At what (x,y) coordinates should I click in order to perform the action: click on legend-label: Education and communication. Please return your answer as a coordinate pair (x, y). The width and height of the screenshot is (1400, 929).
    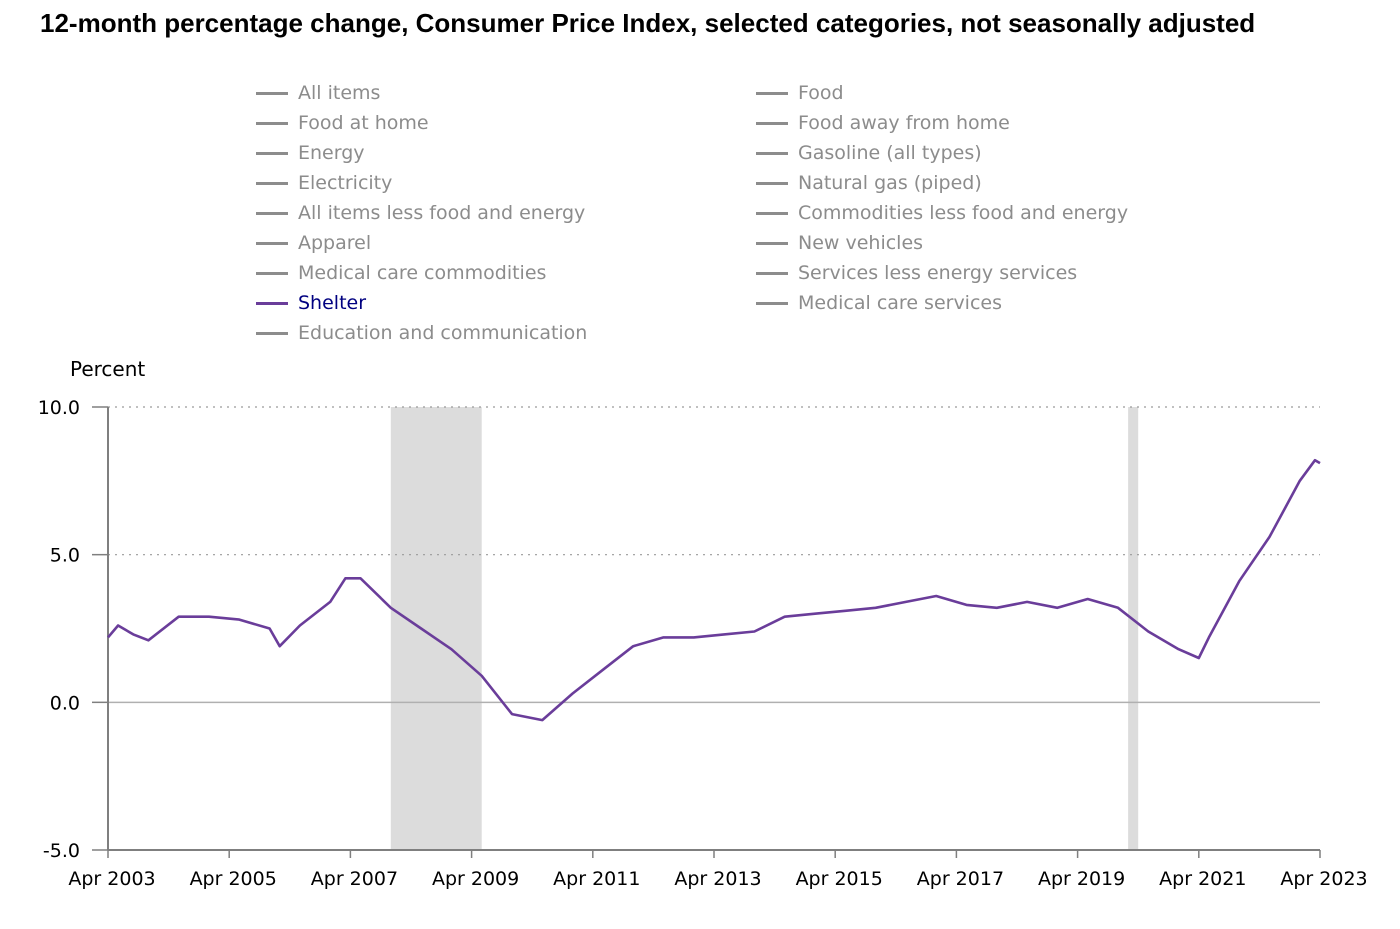
    Looking at the image, I should click on (443, 333).